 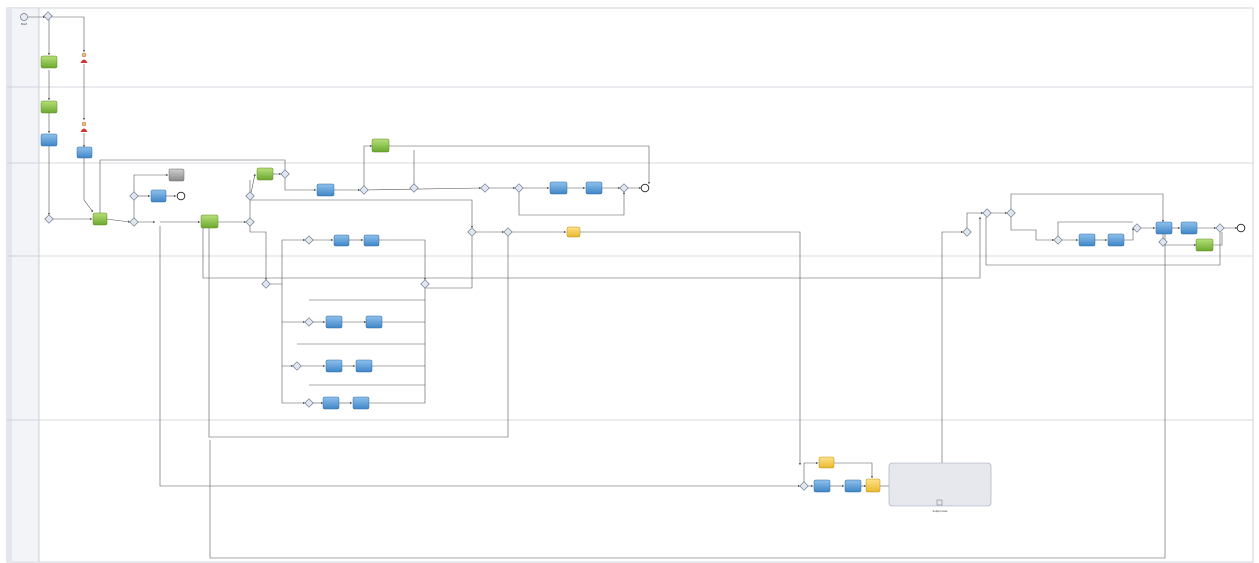 I want to click on start-event-label: Start, so click(x=24, y=24).